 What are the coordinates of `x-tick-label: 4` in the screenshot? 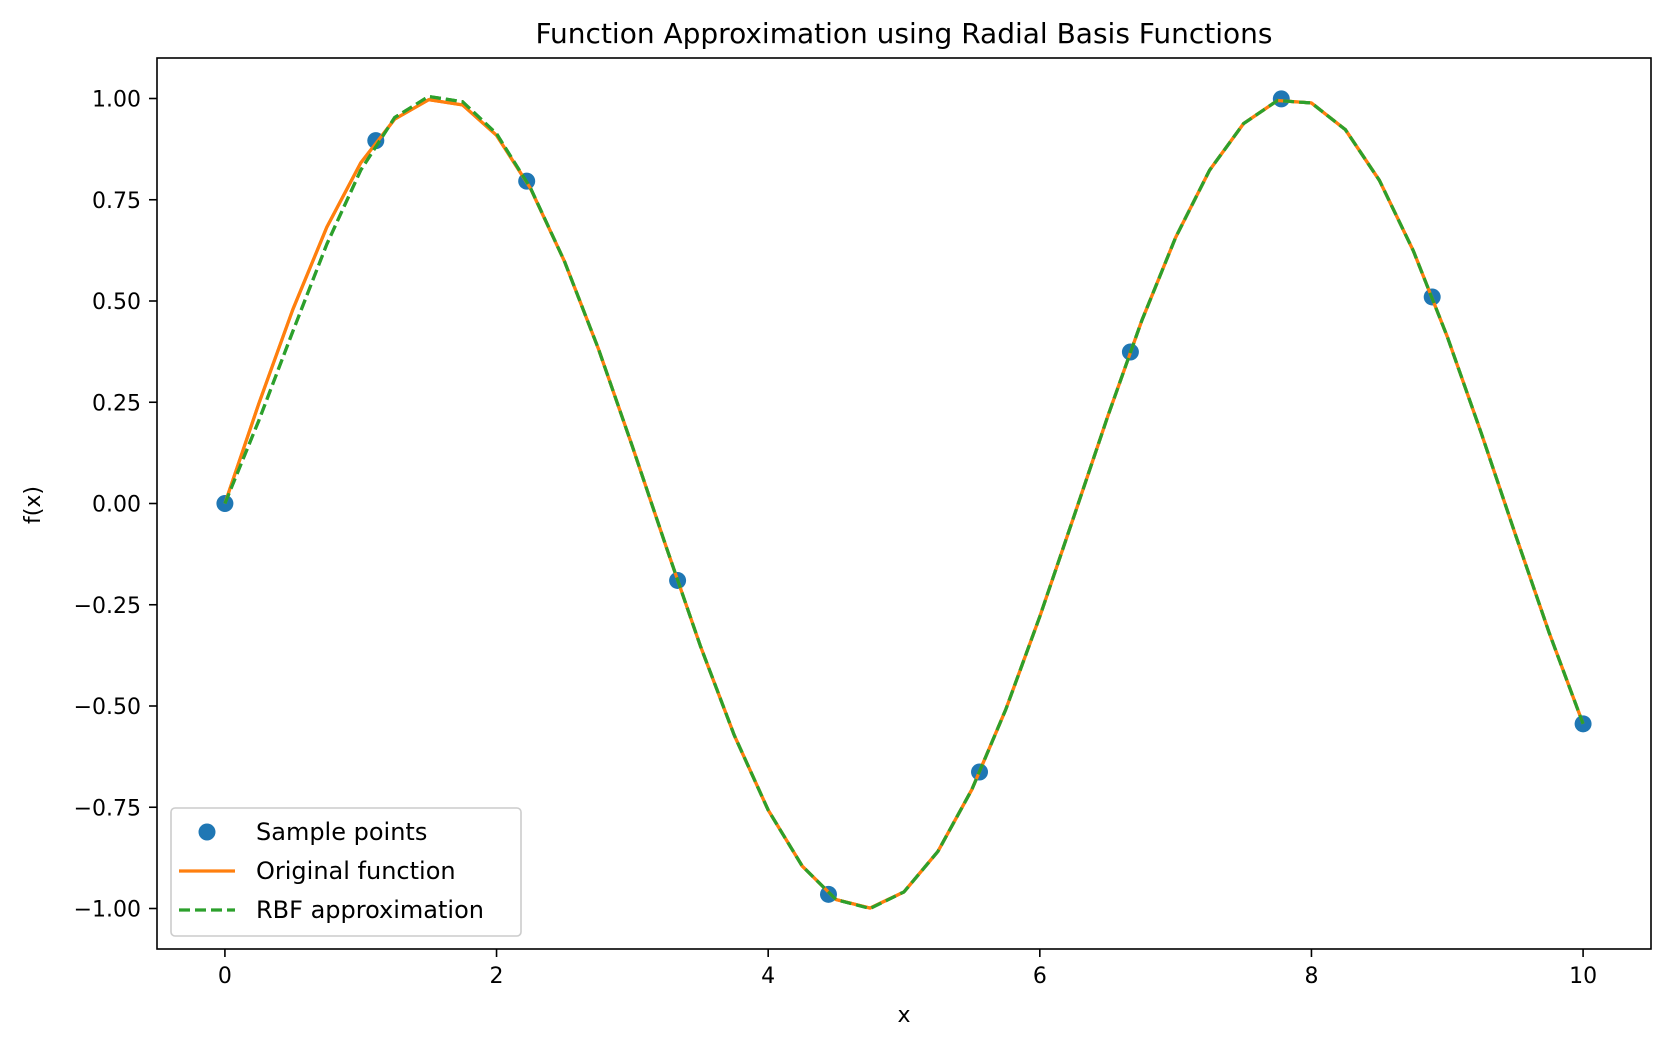 It's located at (768, 976).